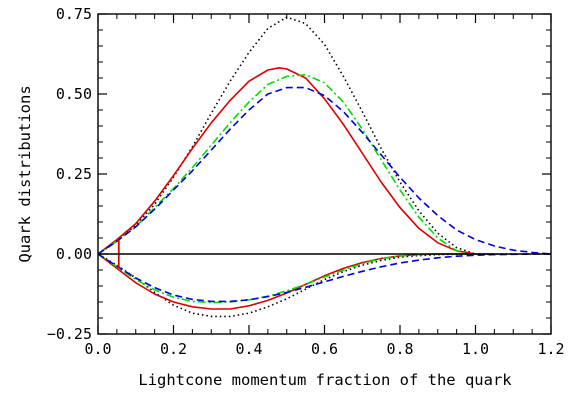 The width and height of the screenshot is (580, 394). What do you see at coordinates (97, 349) in the screenshot?
I see `x-tick-label: 0.0` at bounding box center [97, 349].